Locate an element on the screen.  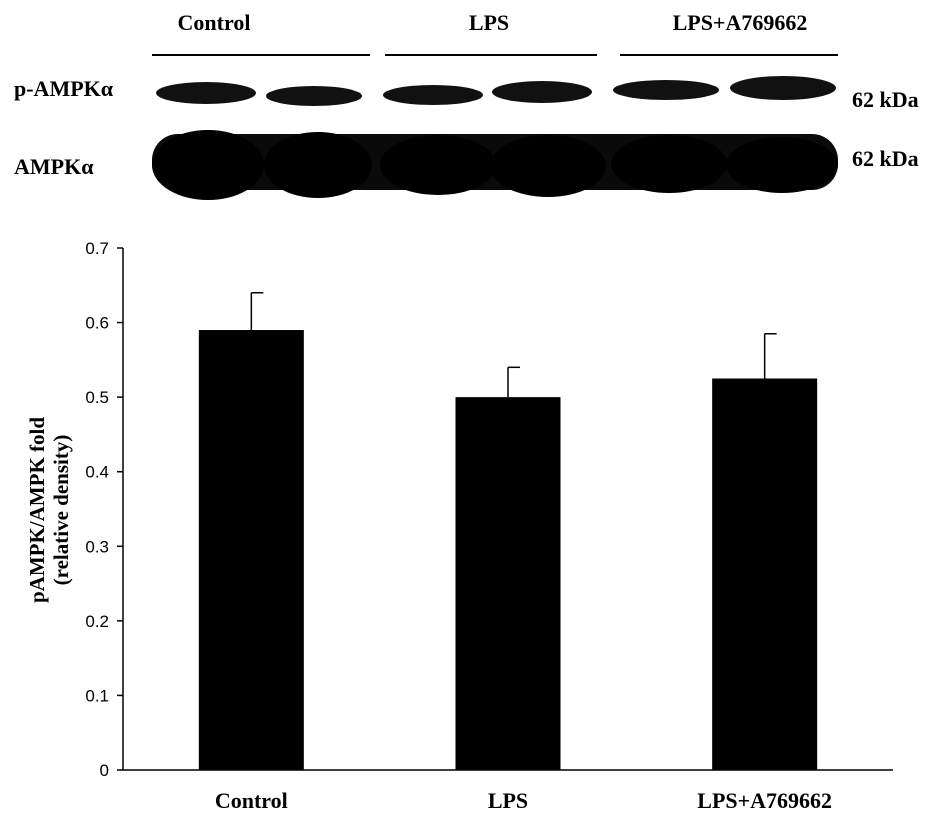
bar-control is located at coordinates (251, 550).